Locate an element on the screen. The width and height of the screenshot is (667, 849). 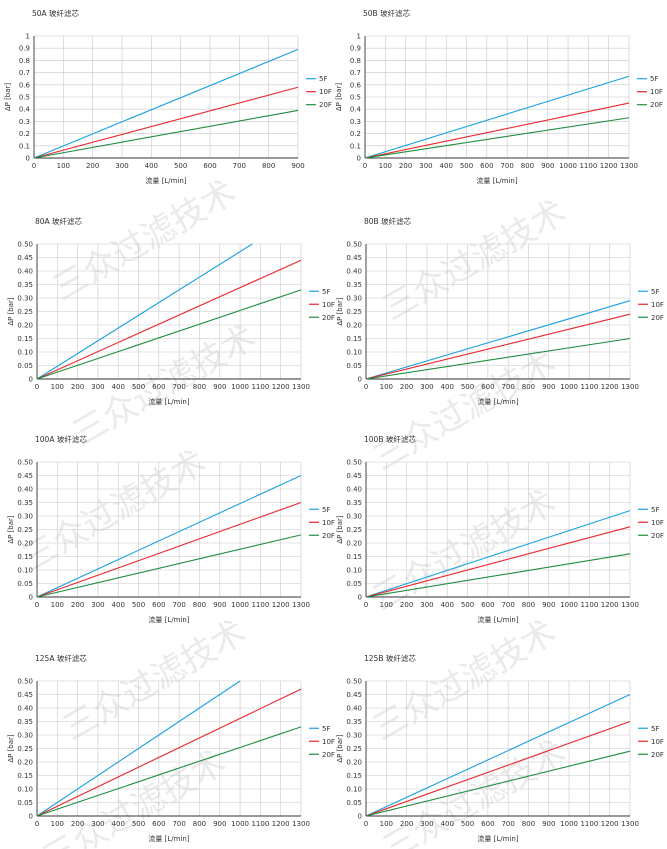
x-tick-label: 200 is located at coordinates (406, 824).